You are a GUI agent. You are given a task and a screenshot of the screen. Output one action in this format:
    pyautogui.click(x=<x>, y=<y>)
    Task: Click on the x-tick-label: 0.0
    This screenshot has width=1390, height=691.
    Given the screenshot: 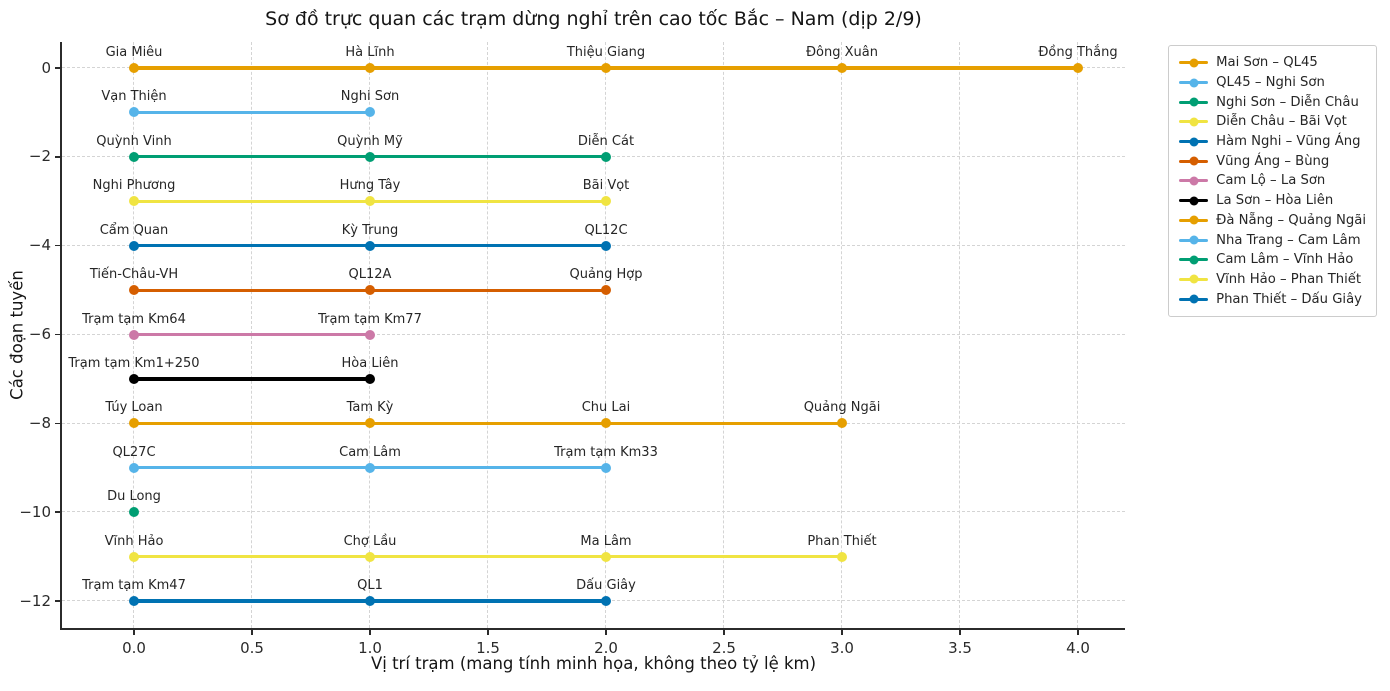 What is the action you would take?
    pyautogui.click(x=134, y=648)
    